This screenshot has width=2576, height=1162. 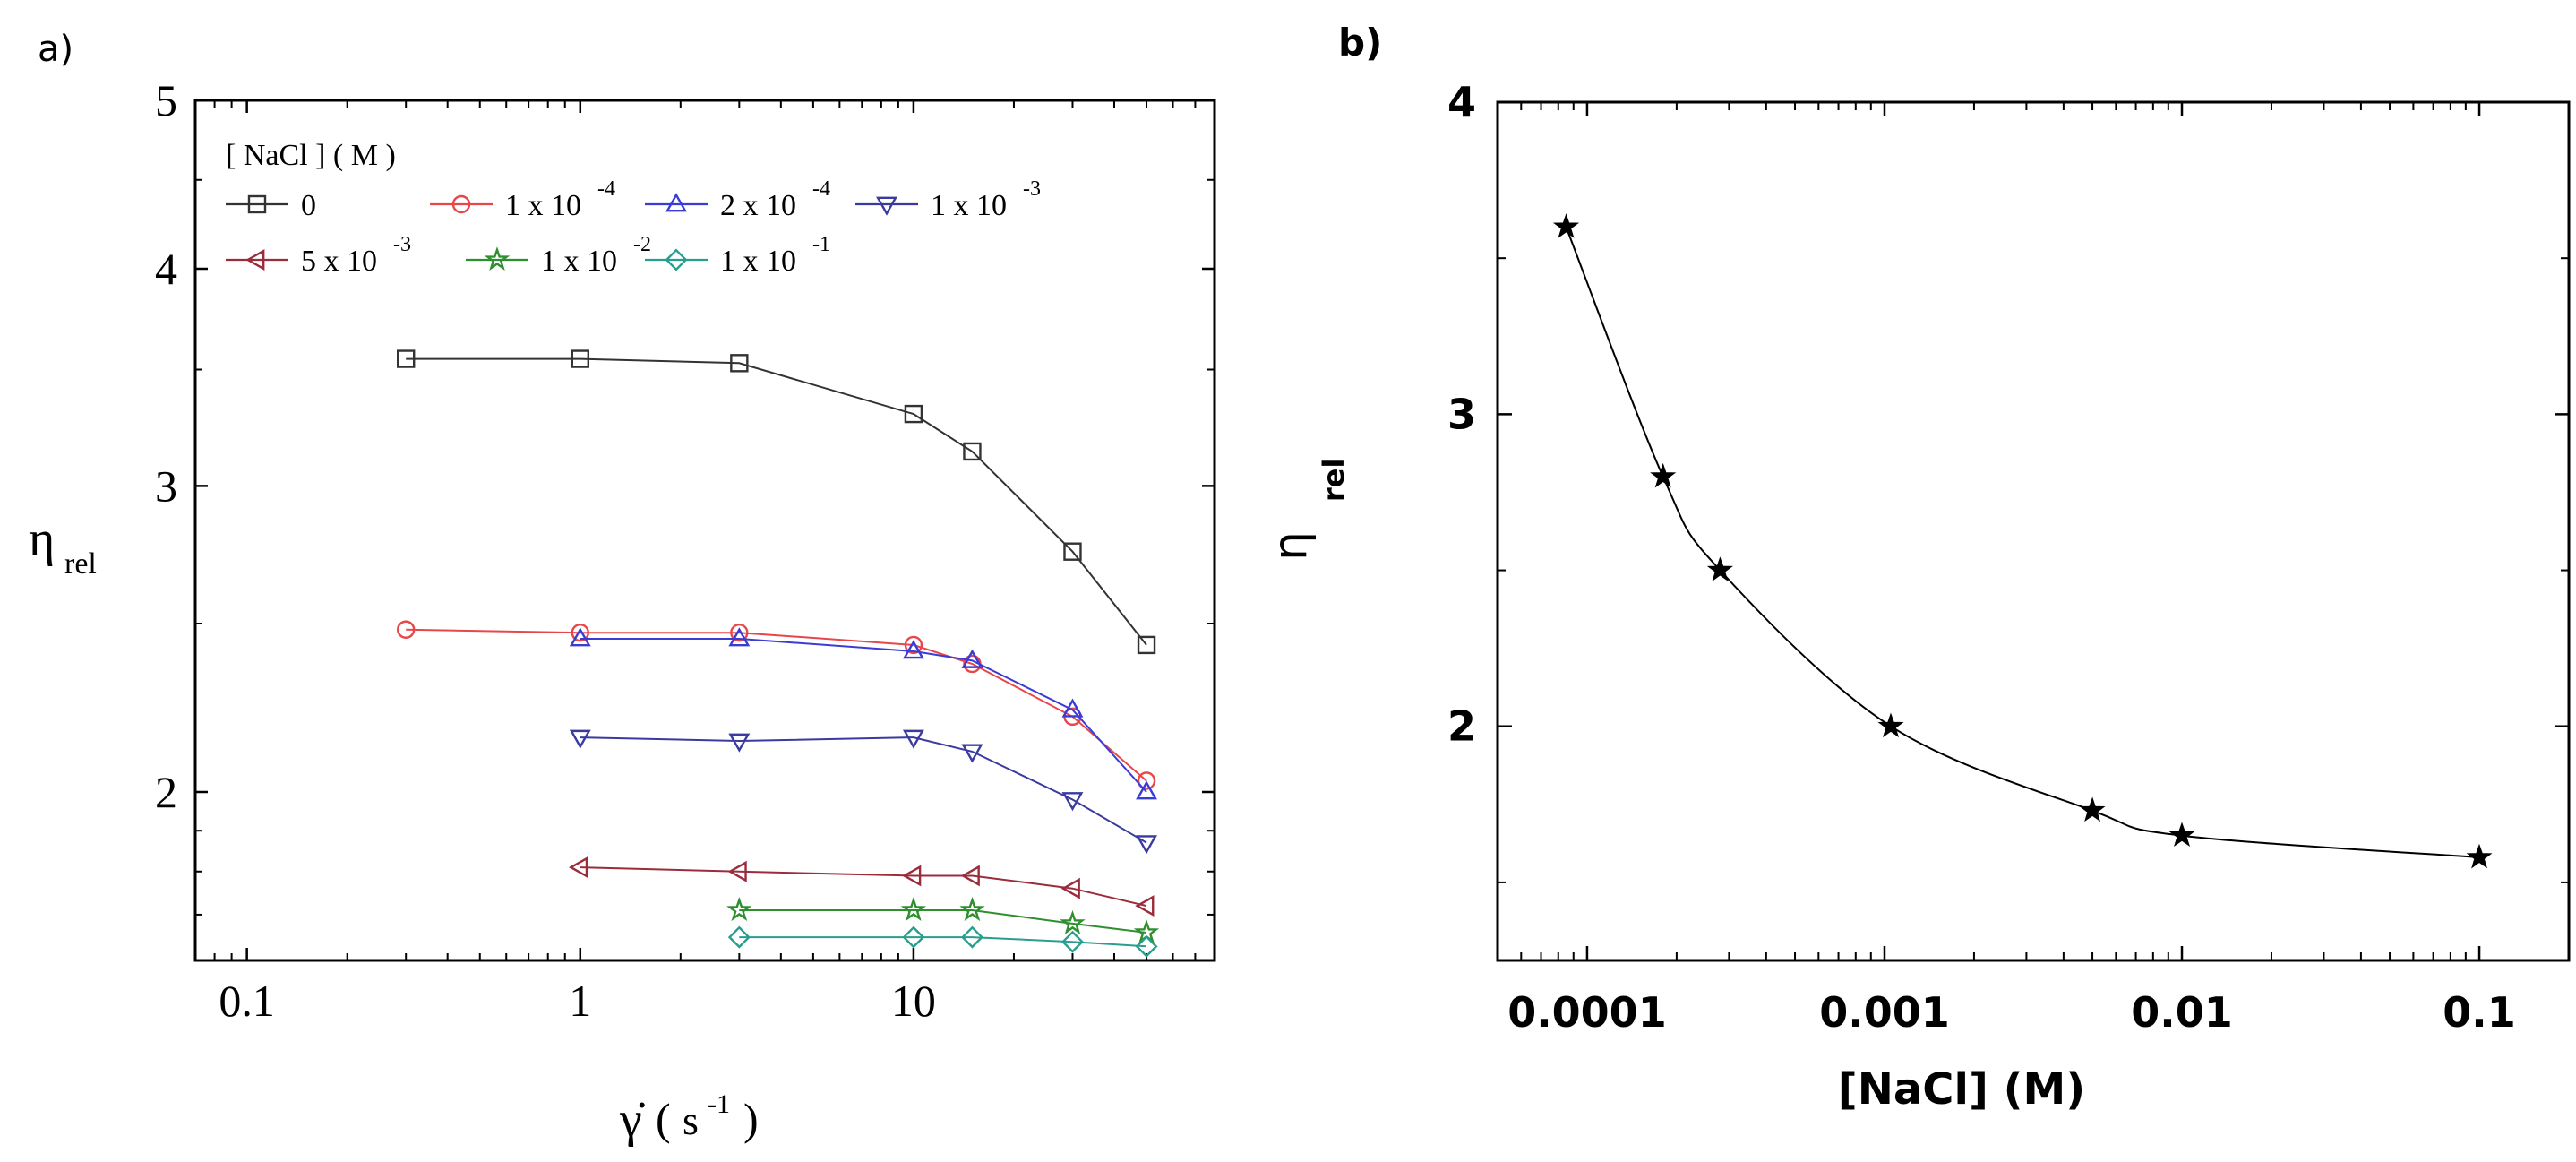 What do you see at coordinates (663, 1119) in the screenshot?
I see `x-label-paren-open: (` at bounding box center [663, 1119].